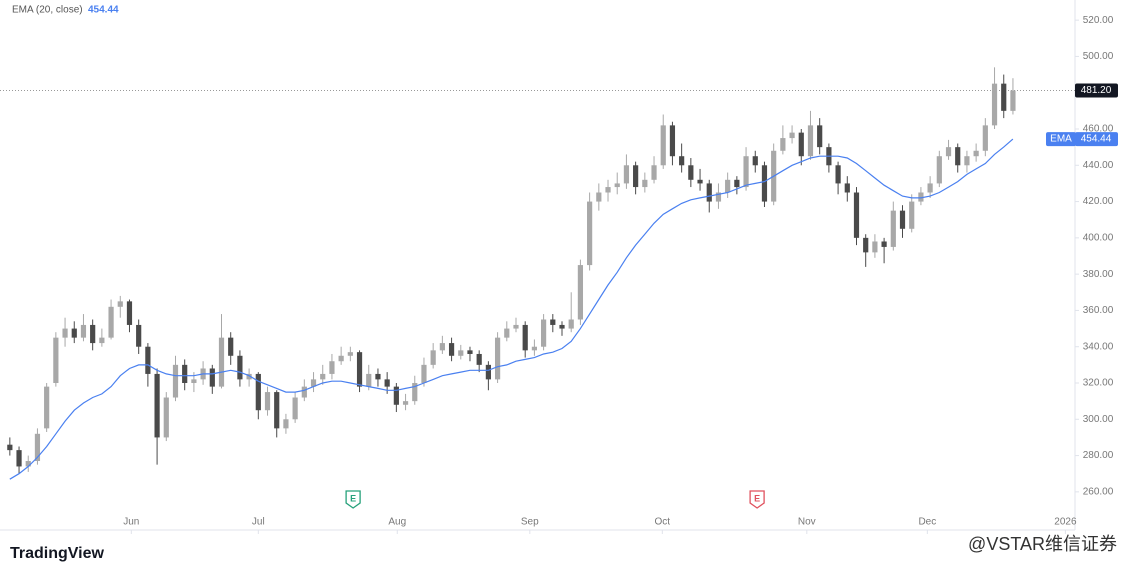 The image size is (1129, 580). I want to click on price-badge, so click(1096, 90).